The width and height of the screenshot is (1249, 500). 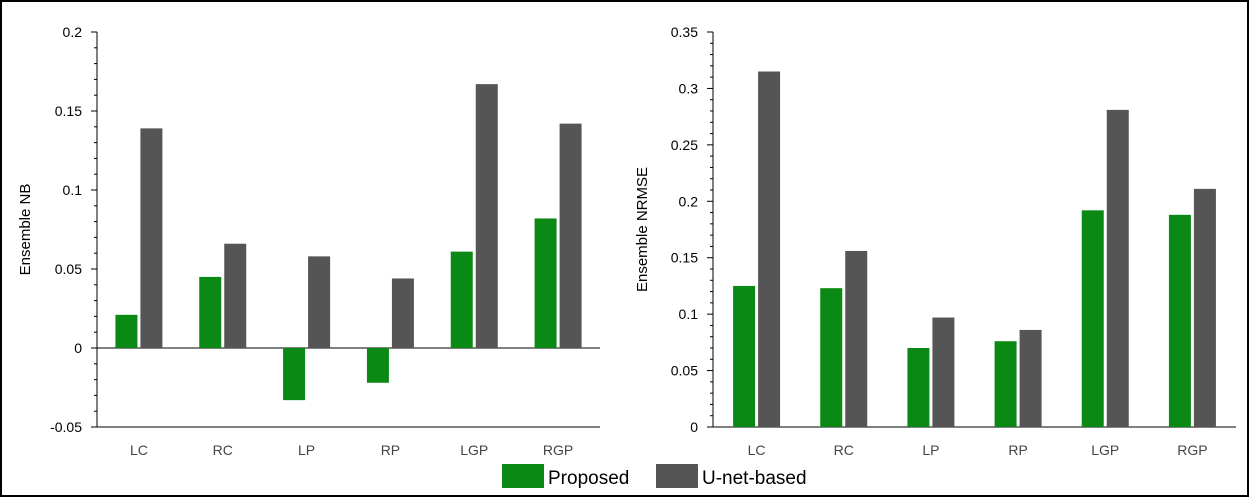 I want to click on nrmse-ytick-label: 0.2, so click(x=689, y=201).